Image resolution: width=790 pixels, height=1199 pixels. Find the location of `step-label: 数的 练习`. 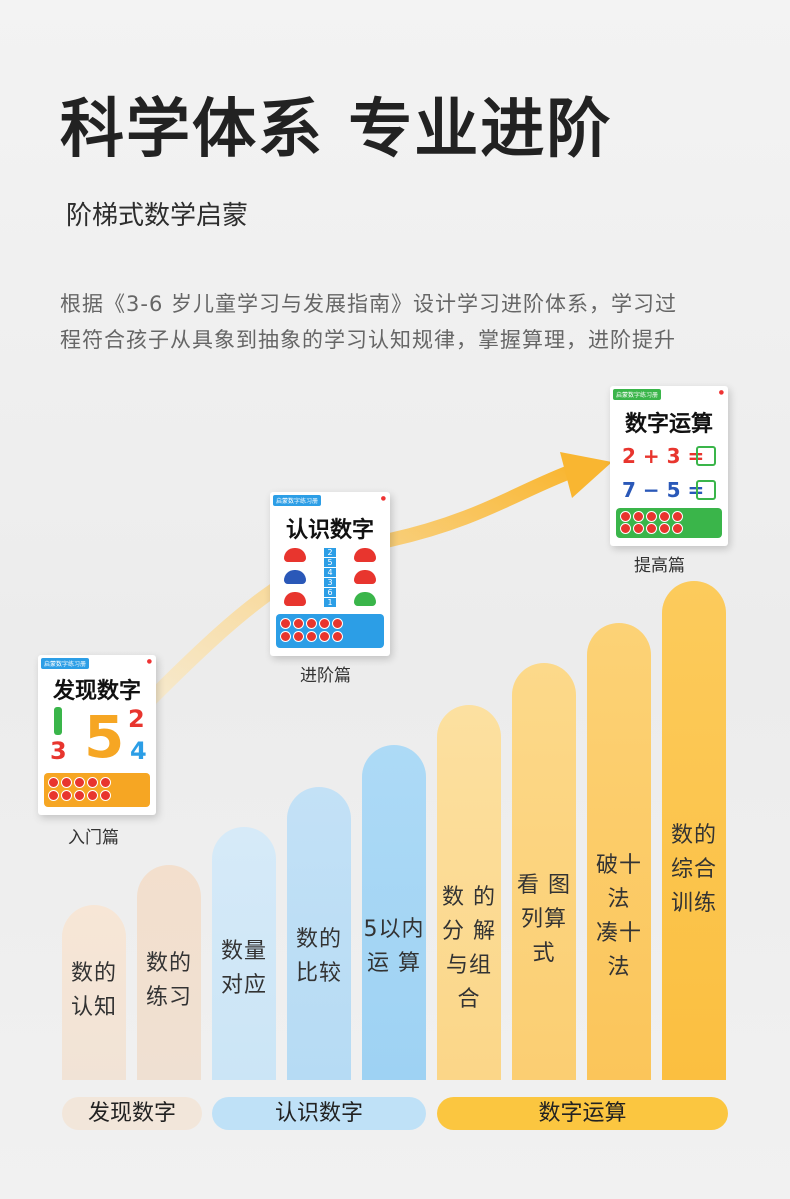

step-label: 数的 练习 is located at coordinates (168, 980).